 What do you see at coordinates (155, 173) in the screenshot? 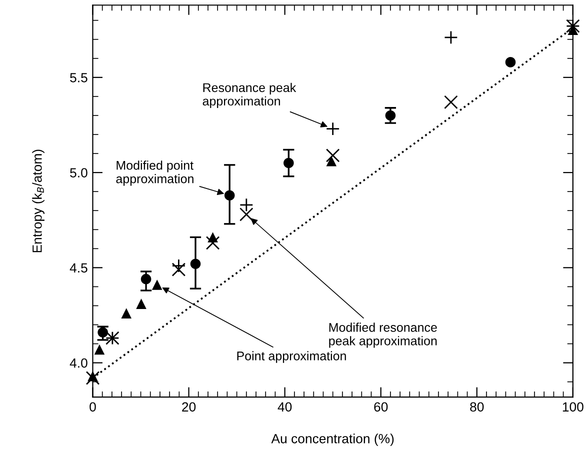
I see `annotation: Modified point approximation` at bounding box center [155, 173].